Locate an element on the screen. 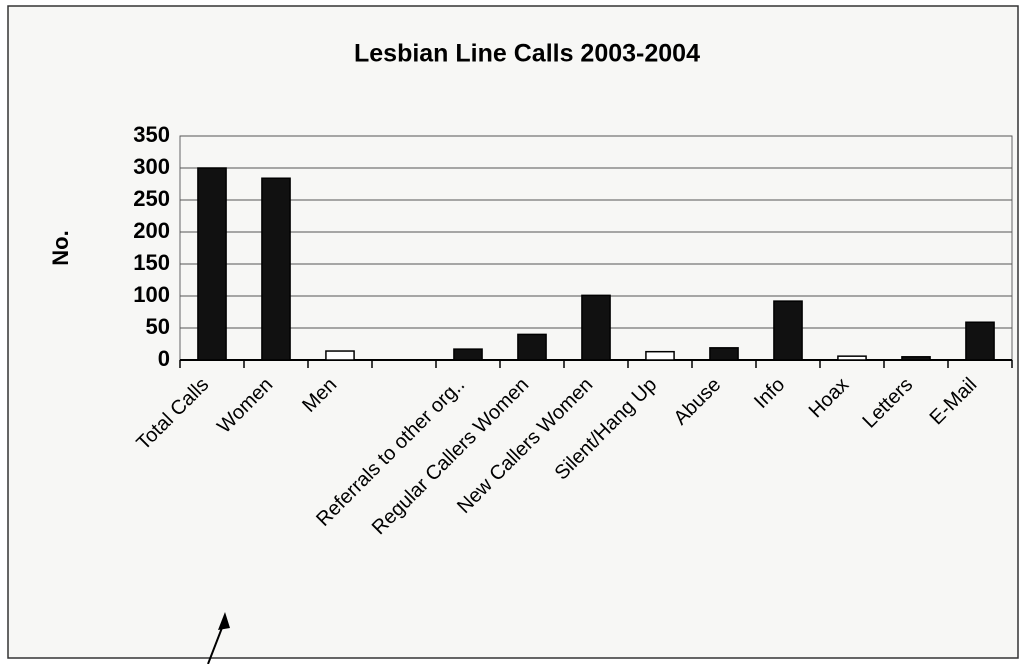 This screenshot has width=1027, height=664. y-tick-label: 150 is located at coordinates (151, 262).